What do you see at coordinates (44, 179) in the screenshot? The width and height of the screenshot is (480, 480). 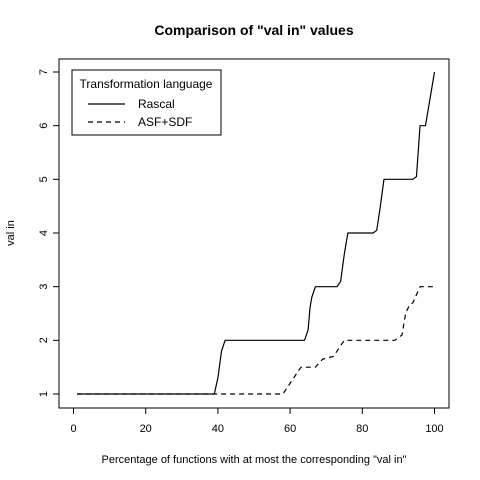 I see `y-tick-label: 5` at bounding box center [44, 179].